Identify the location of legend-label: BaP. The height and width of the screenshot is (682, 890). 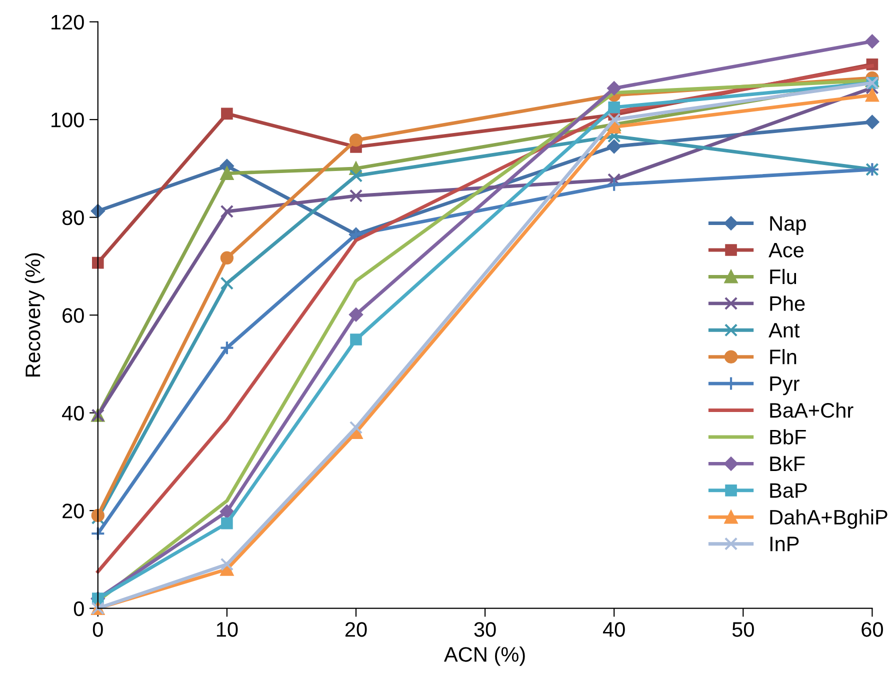
(788, 490).